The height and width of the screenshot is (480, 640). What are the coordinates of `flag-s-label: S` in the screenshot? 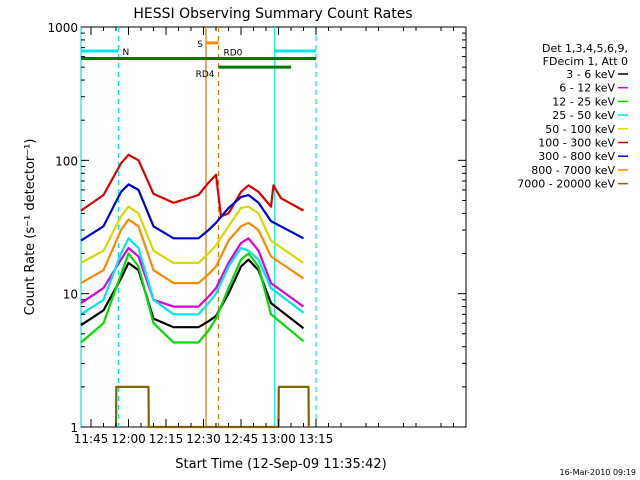 It's located at (200, 45).